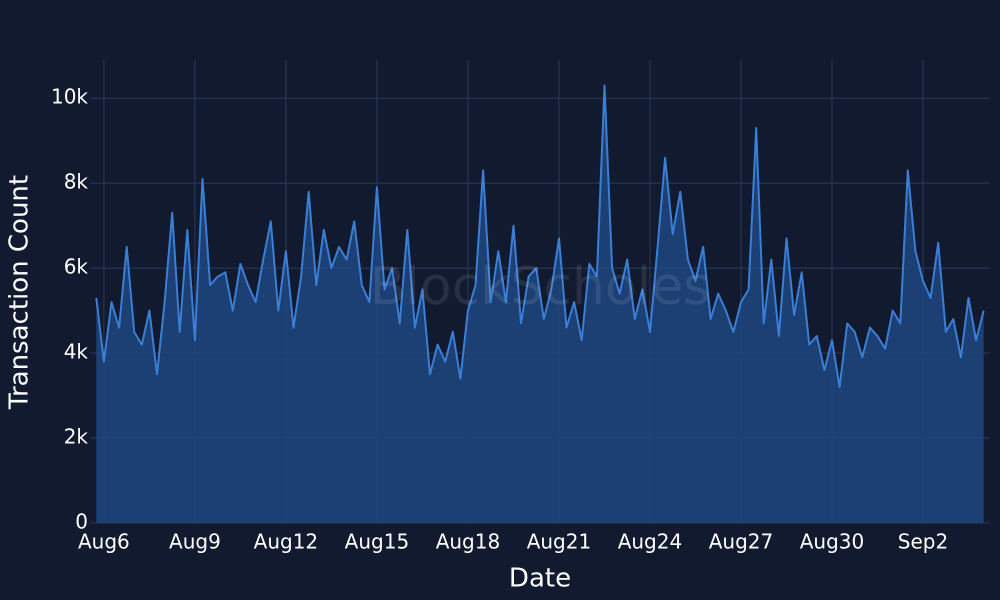  What do you see at coordinates (286, 542) in the screenshot?
I see `x-tick-label: Aug12` at bounding box center [286, 542].